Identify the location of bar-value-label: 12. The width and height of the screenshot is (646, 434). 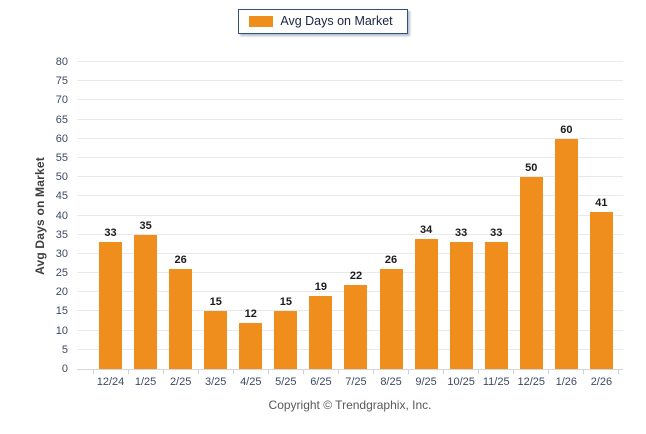
(250, 313).